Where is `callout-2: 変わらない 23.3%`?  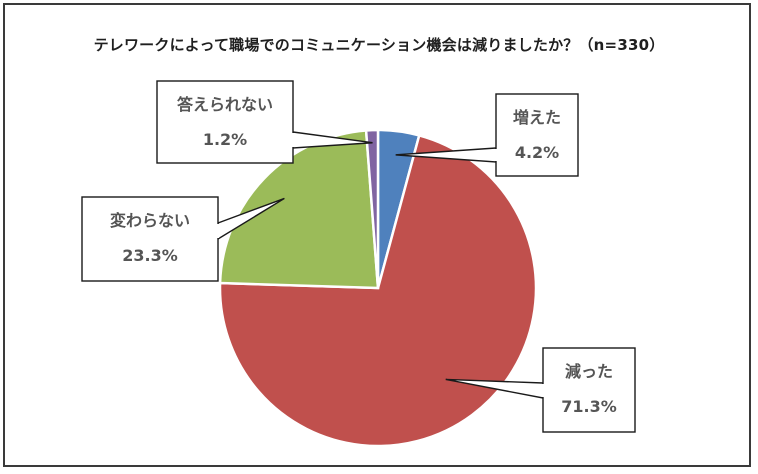
callout-2: 変わらない 23.3% is located at coordinates (183, 239).